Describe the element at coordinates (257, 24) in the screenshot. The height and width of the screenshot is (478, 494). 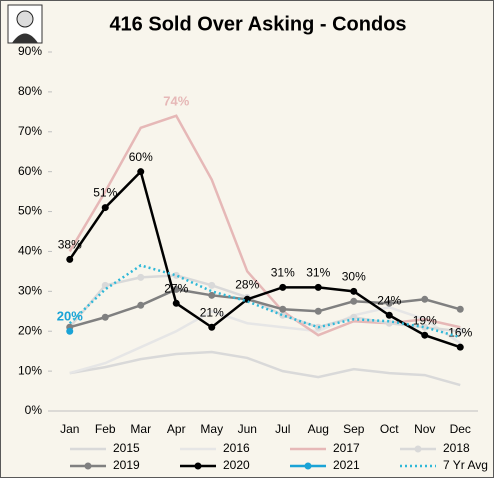
I see `chart-title: 416 Sold Over Asking - Condos` at that location.